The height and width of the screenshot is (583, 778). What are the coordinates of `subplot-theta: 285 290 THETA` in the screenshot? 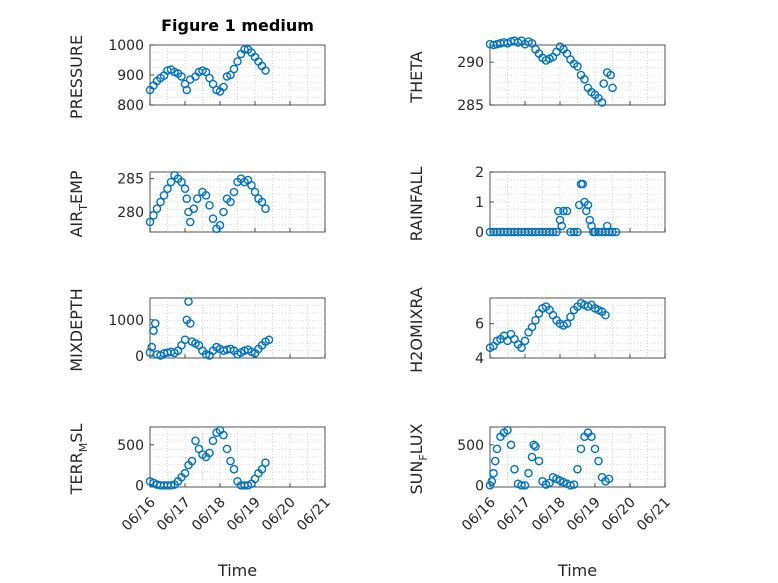 It's located at (536, 75).